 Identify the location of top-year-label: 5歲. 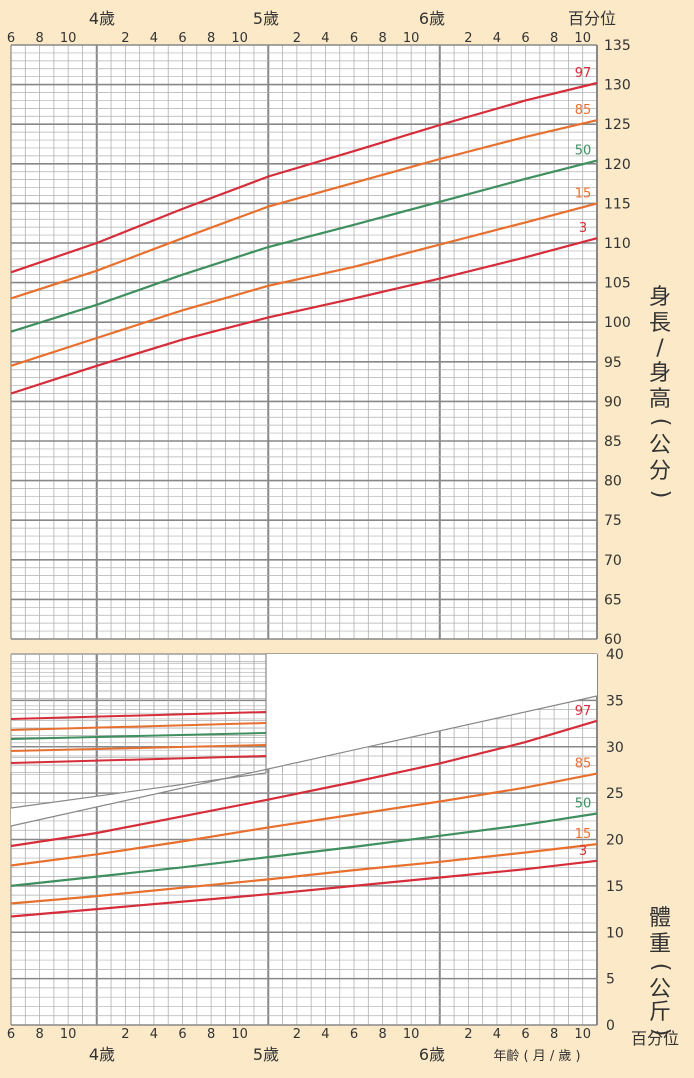
(266, 18).